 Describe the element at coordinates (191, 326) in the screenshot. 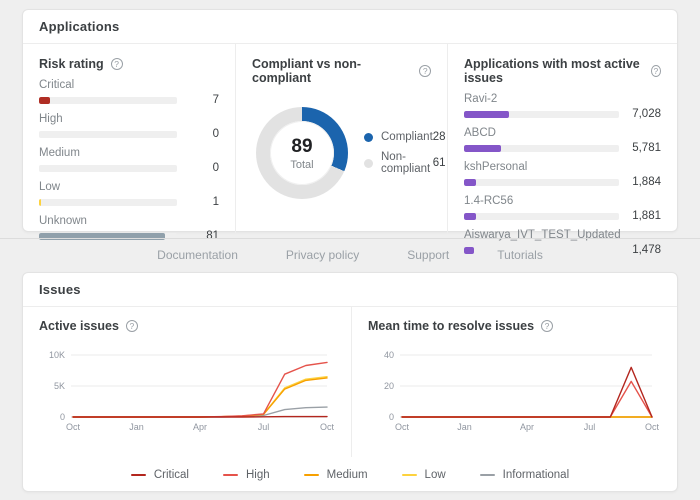

I see `active-issues-title: Active issues ?` at that location.